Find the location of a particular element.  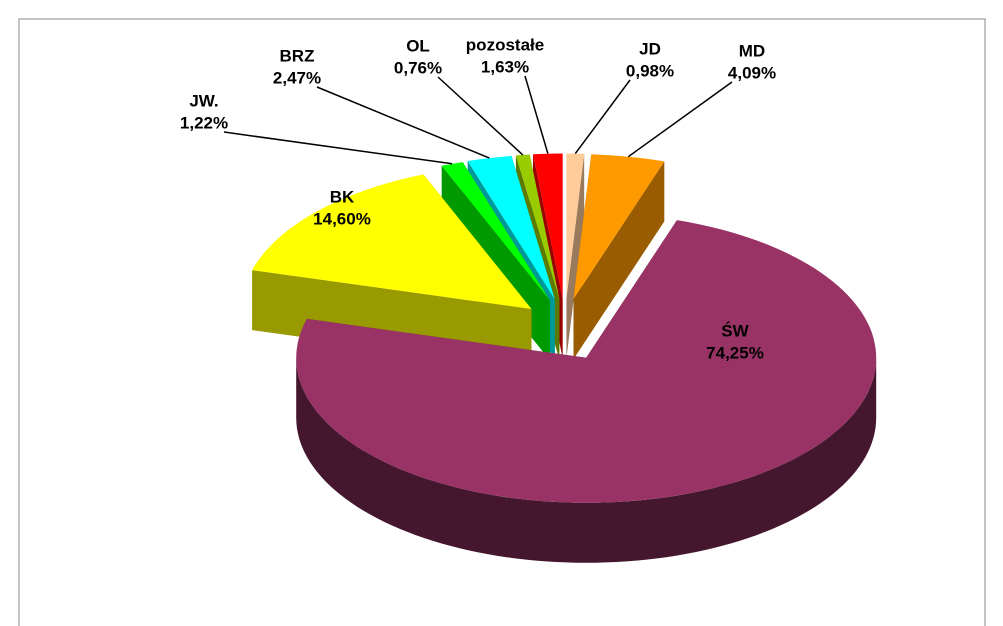

slice-label: pozostałe is located at coordinates (505, 44).